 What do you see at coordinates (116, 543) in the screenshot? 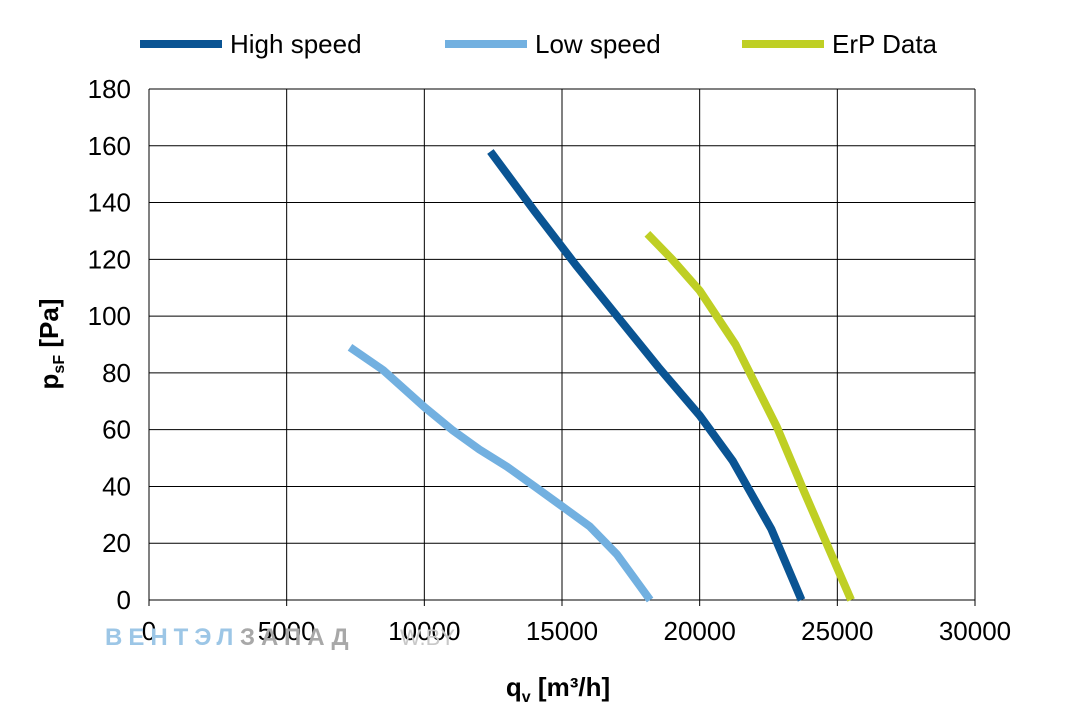
I see `y-tick-label: 20` at bounding box center [116, 543].